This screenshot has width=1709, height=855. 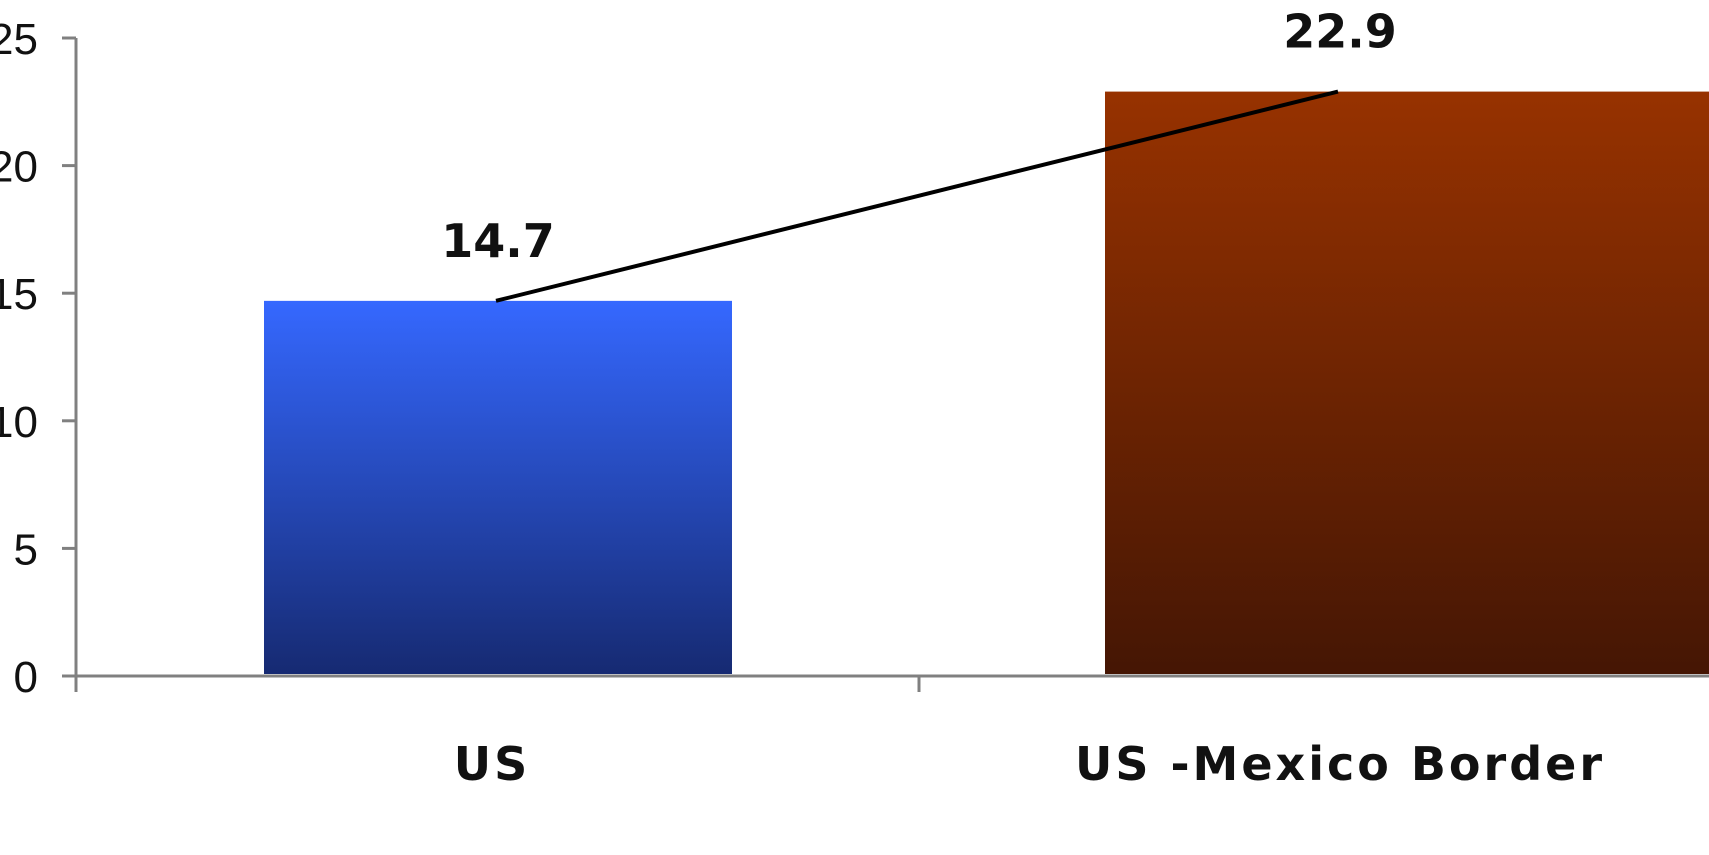 I want to click on y-tick-label: 5, so click(x=26, y=549).